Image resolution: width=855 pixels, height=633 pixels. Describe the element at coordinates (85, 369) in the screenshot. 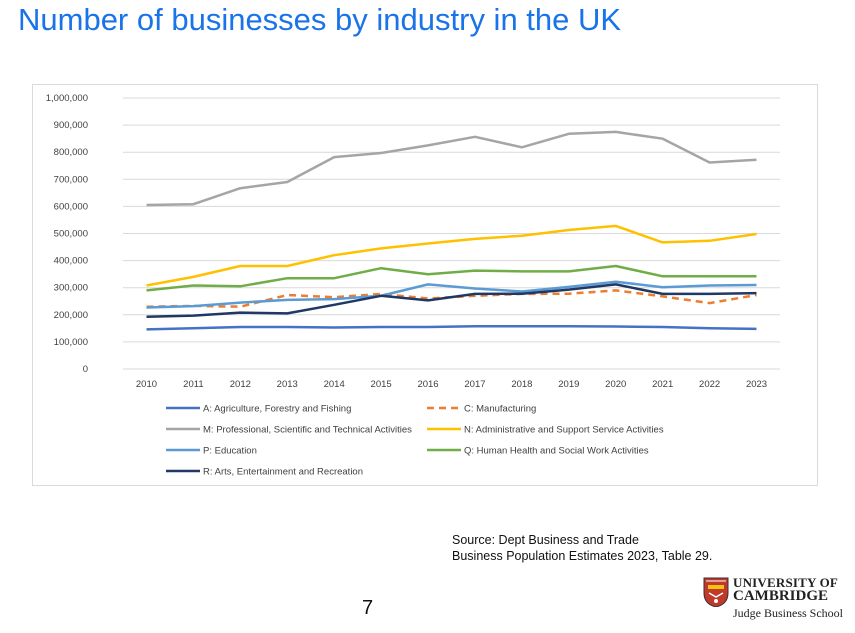

I see `y-tick-label: 0` at that location.